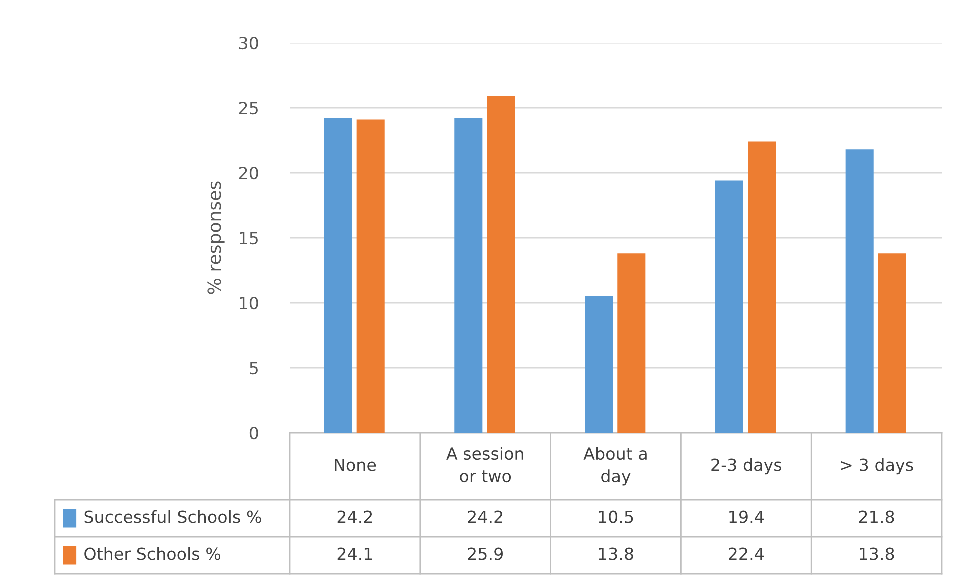  Describe the element at coordinates (249, 303) in the screenshot. I see `y-tick-label: 10` at that location.